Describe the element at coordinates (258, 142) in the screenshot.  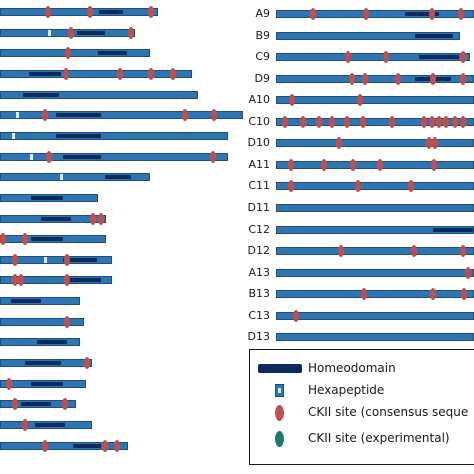
I see `protein-label: D10` at that location.